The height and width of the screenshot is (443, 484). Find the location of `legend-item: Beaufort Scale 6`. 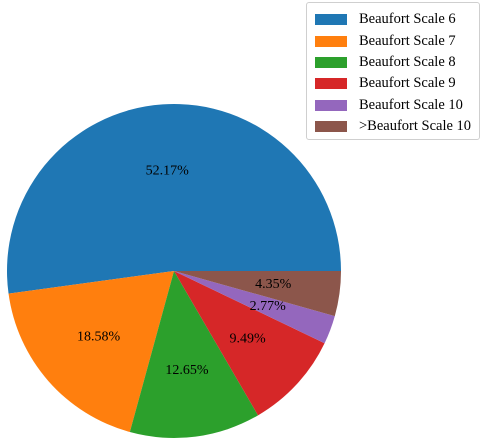

legend-item: Beaufort Scale 6 is located at coordinates (397, 19).